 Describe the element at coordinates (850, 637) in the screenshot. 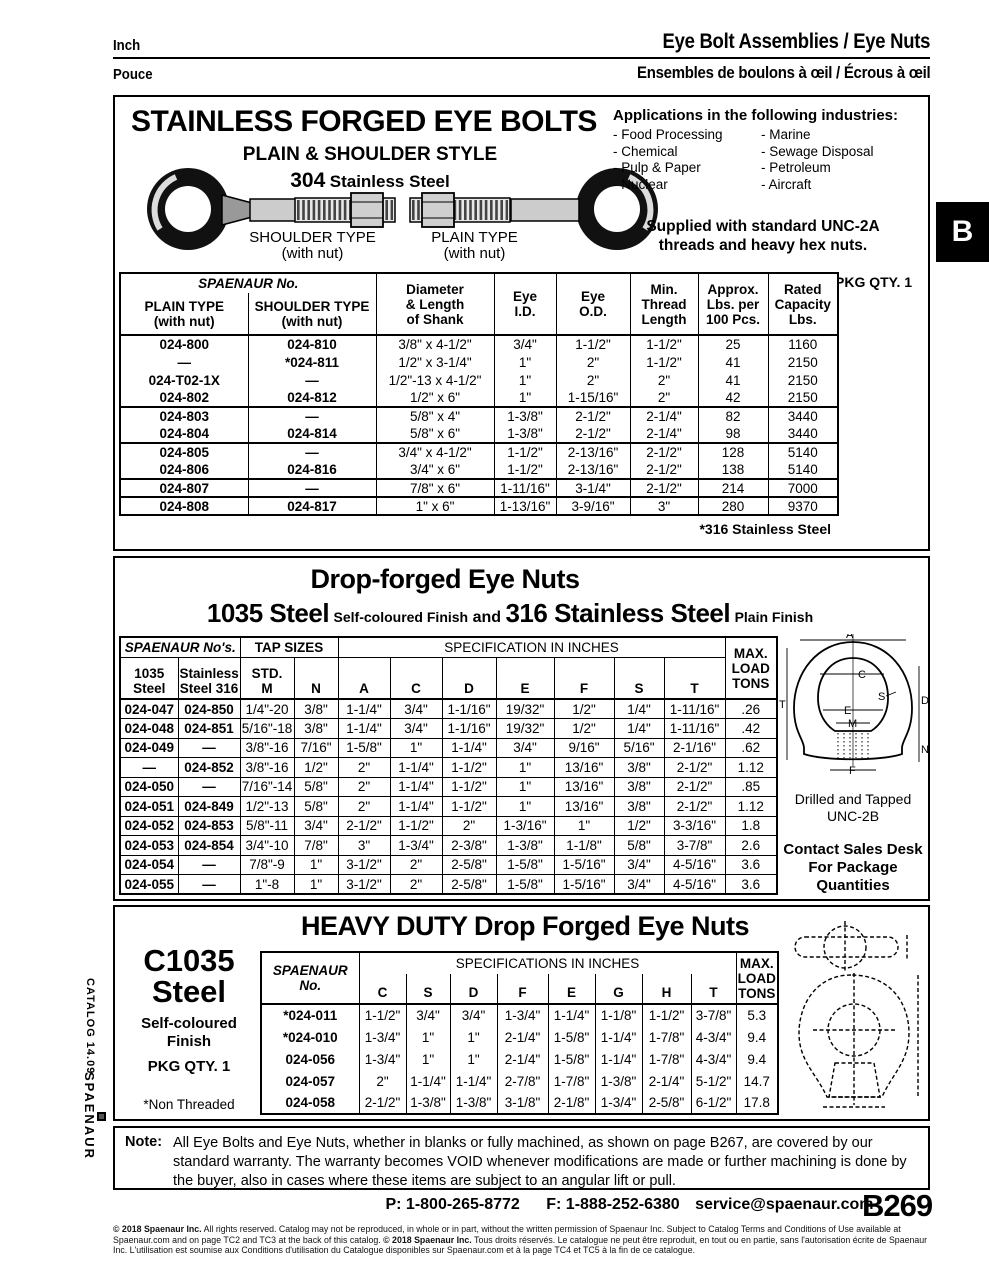

I see `dim-label-a: A` at that location.